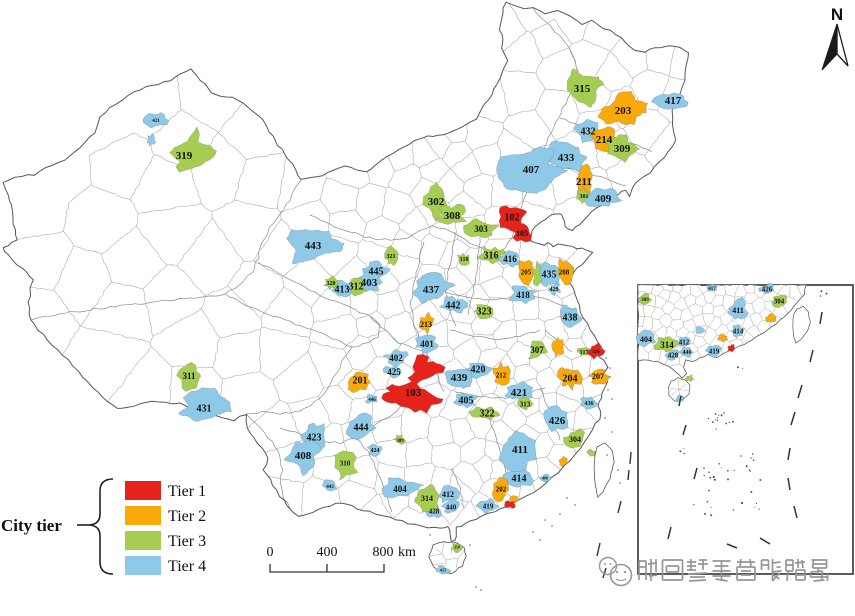 This screenshot has height=616, width=855. What do you see at coordinates (603, 199) in the screenshot?
I see `svg-text: 409` at bounding box center [603, 199].